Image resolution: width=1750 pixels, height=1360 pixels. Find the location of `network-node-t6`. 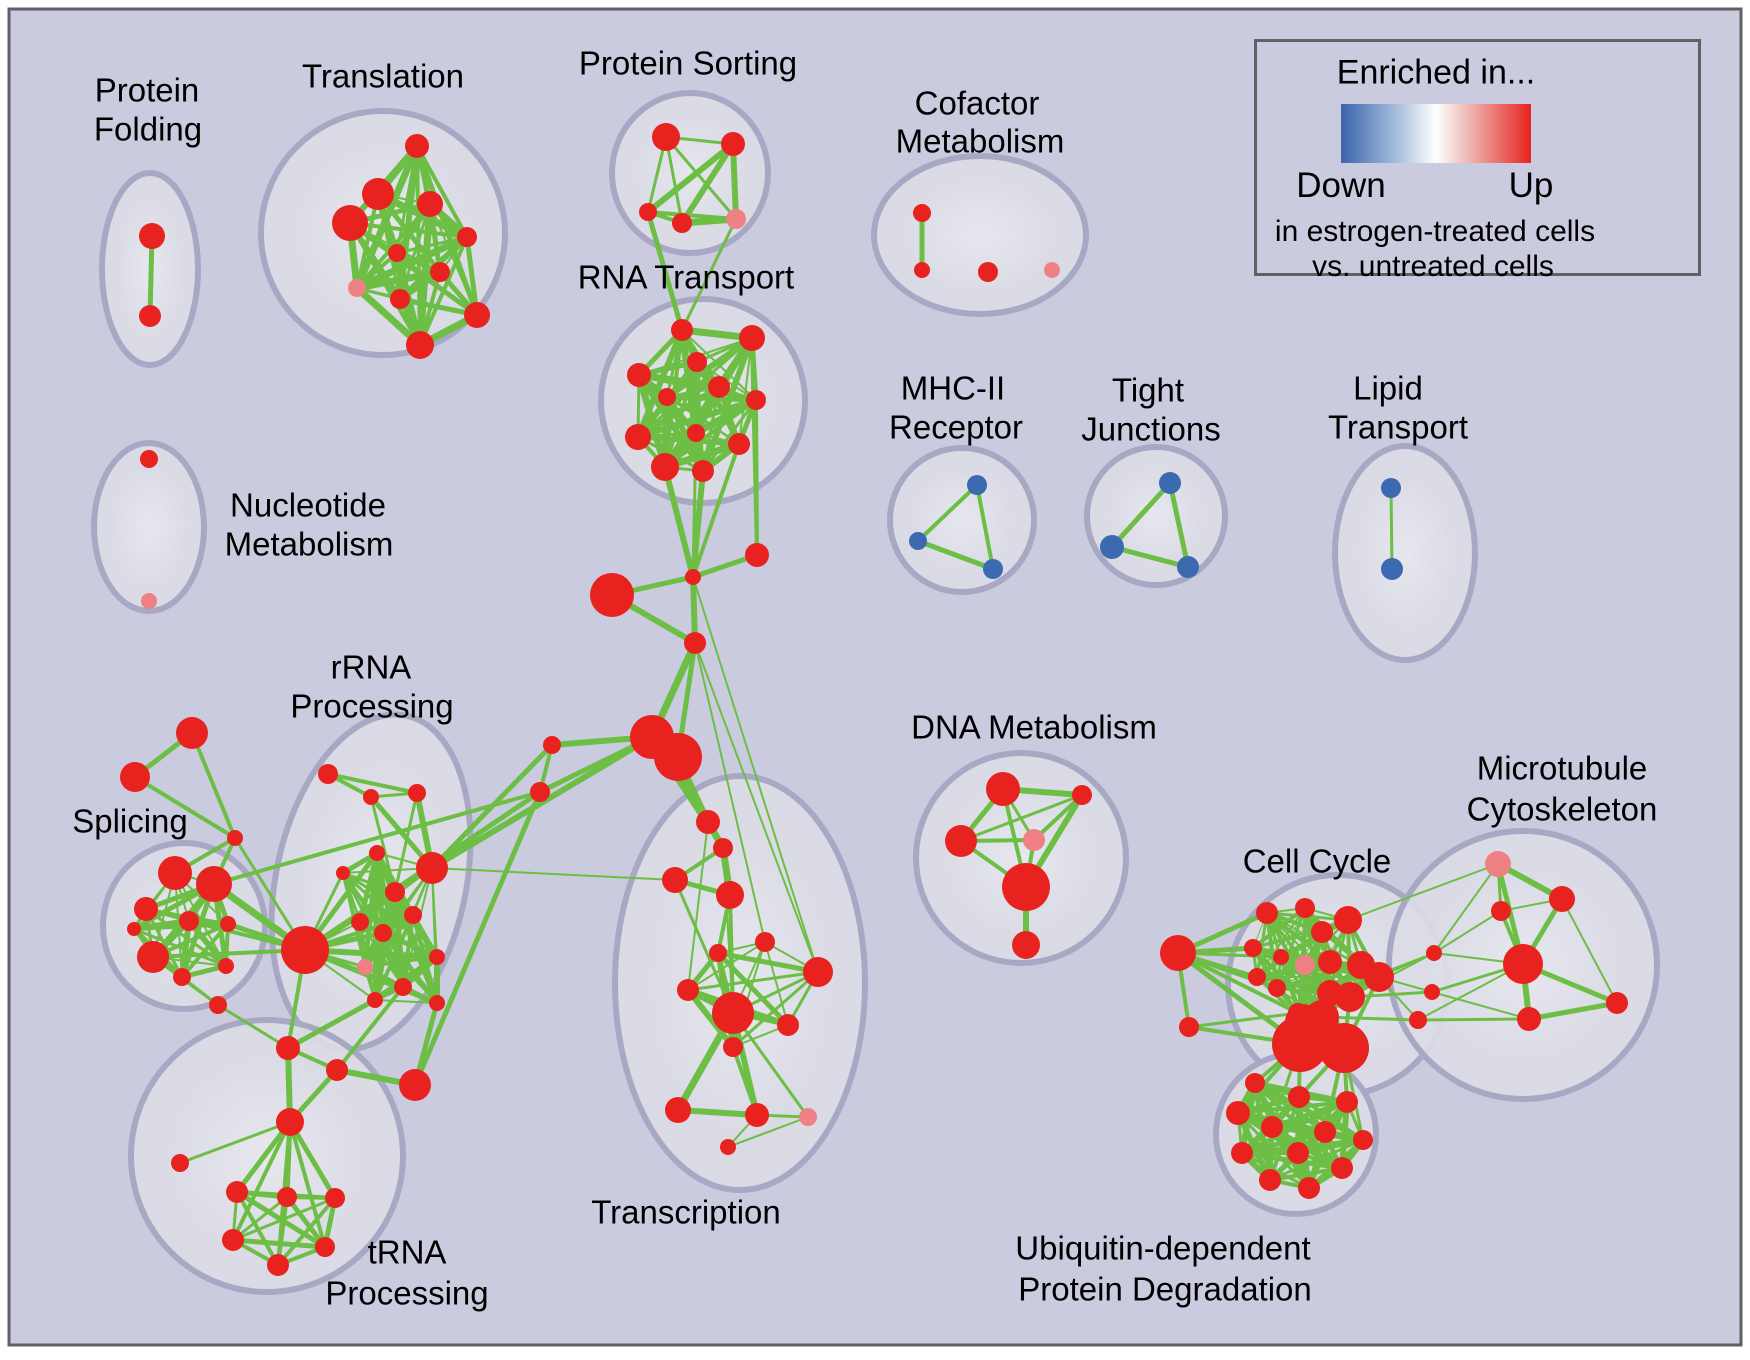

network-node-t6 is located at coordinates (397, 253).